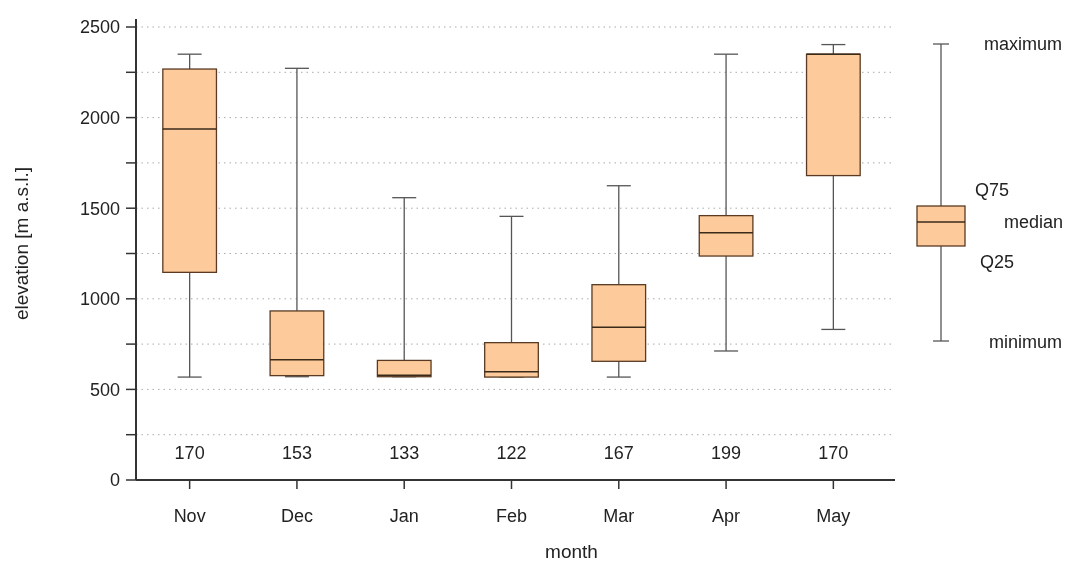  Describe the element at coordinates (726, 516) in the screenshot. I see `x-tick-label: Apr` at that location.